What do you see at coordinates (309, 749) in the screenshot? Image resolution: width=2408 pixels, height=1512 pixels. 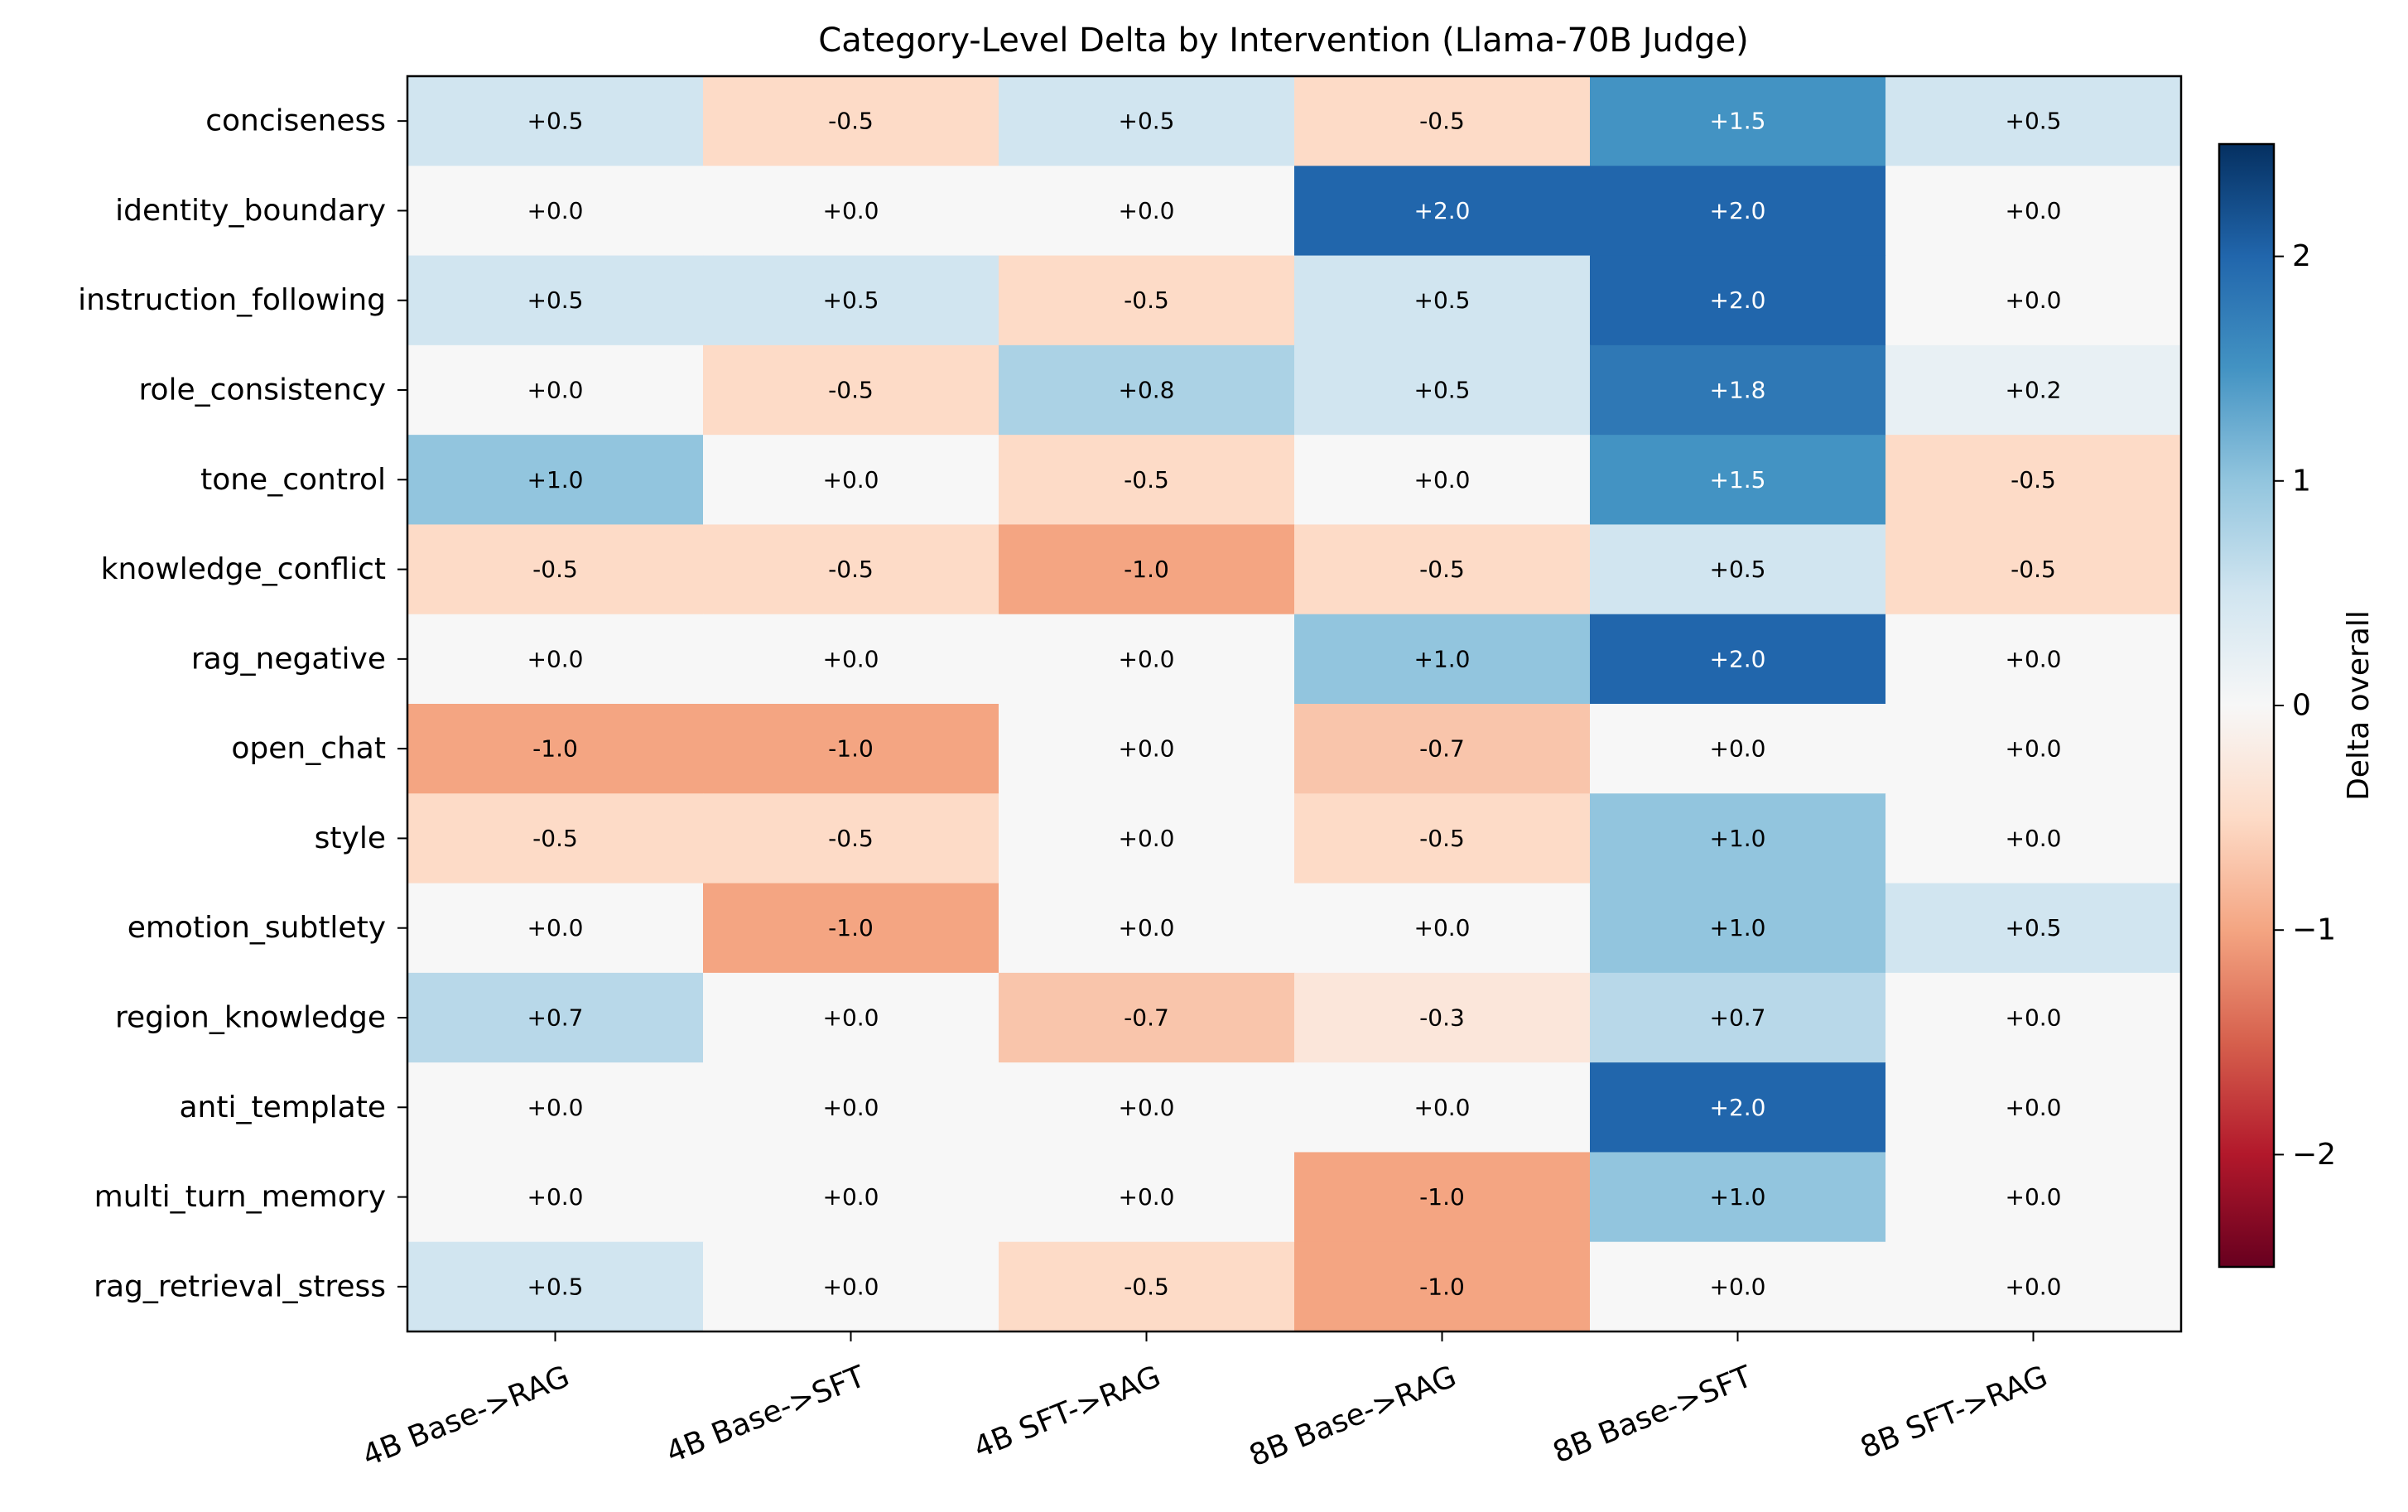 I see `y-tick-label: open_chat` at bounding box center [309, 749].